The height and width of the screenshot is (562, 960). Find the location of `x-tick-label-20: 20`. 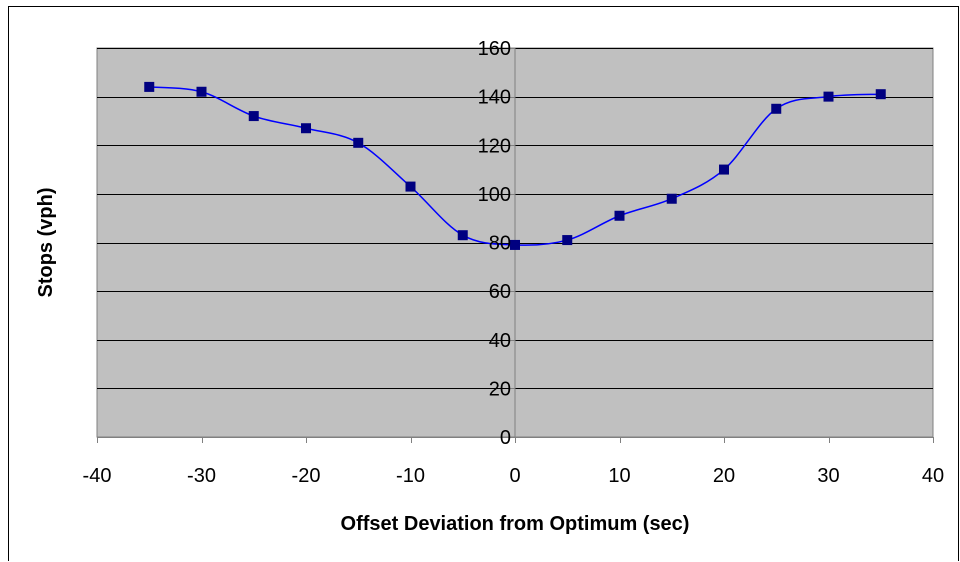

x-tick-label-20: 20 is located at coordinates (724, 476).